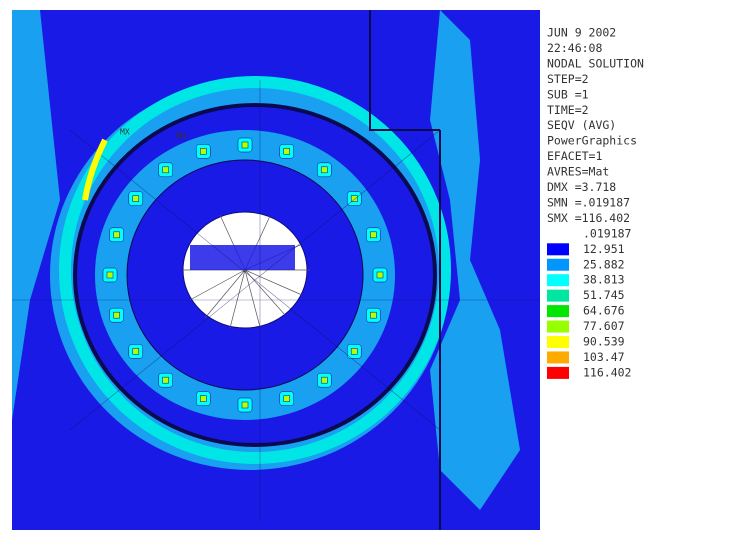  Describe the element at coordinates (581, 187) in the screenshot. I see `info-line: DMX =3.718` at that location.